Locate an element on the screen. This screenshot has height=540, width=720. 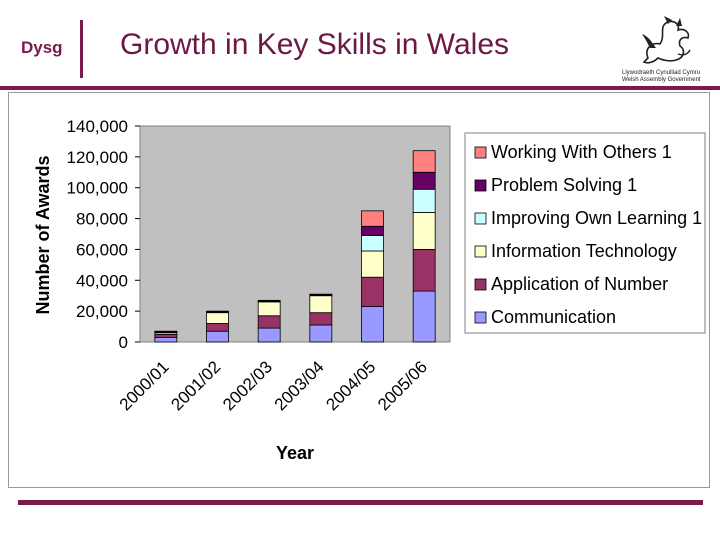
dysg-logo: Dysg is located at coordinates (50, 49).